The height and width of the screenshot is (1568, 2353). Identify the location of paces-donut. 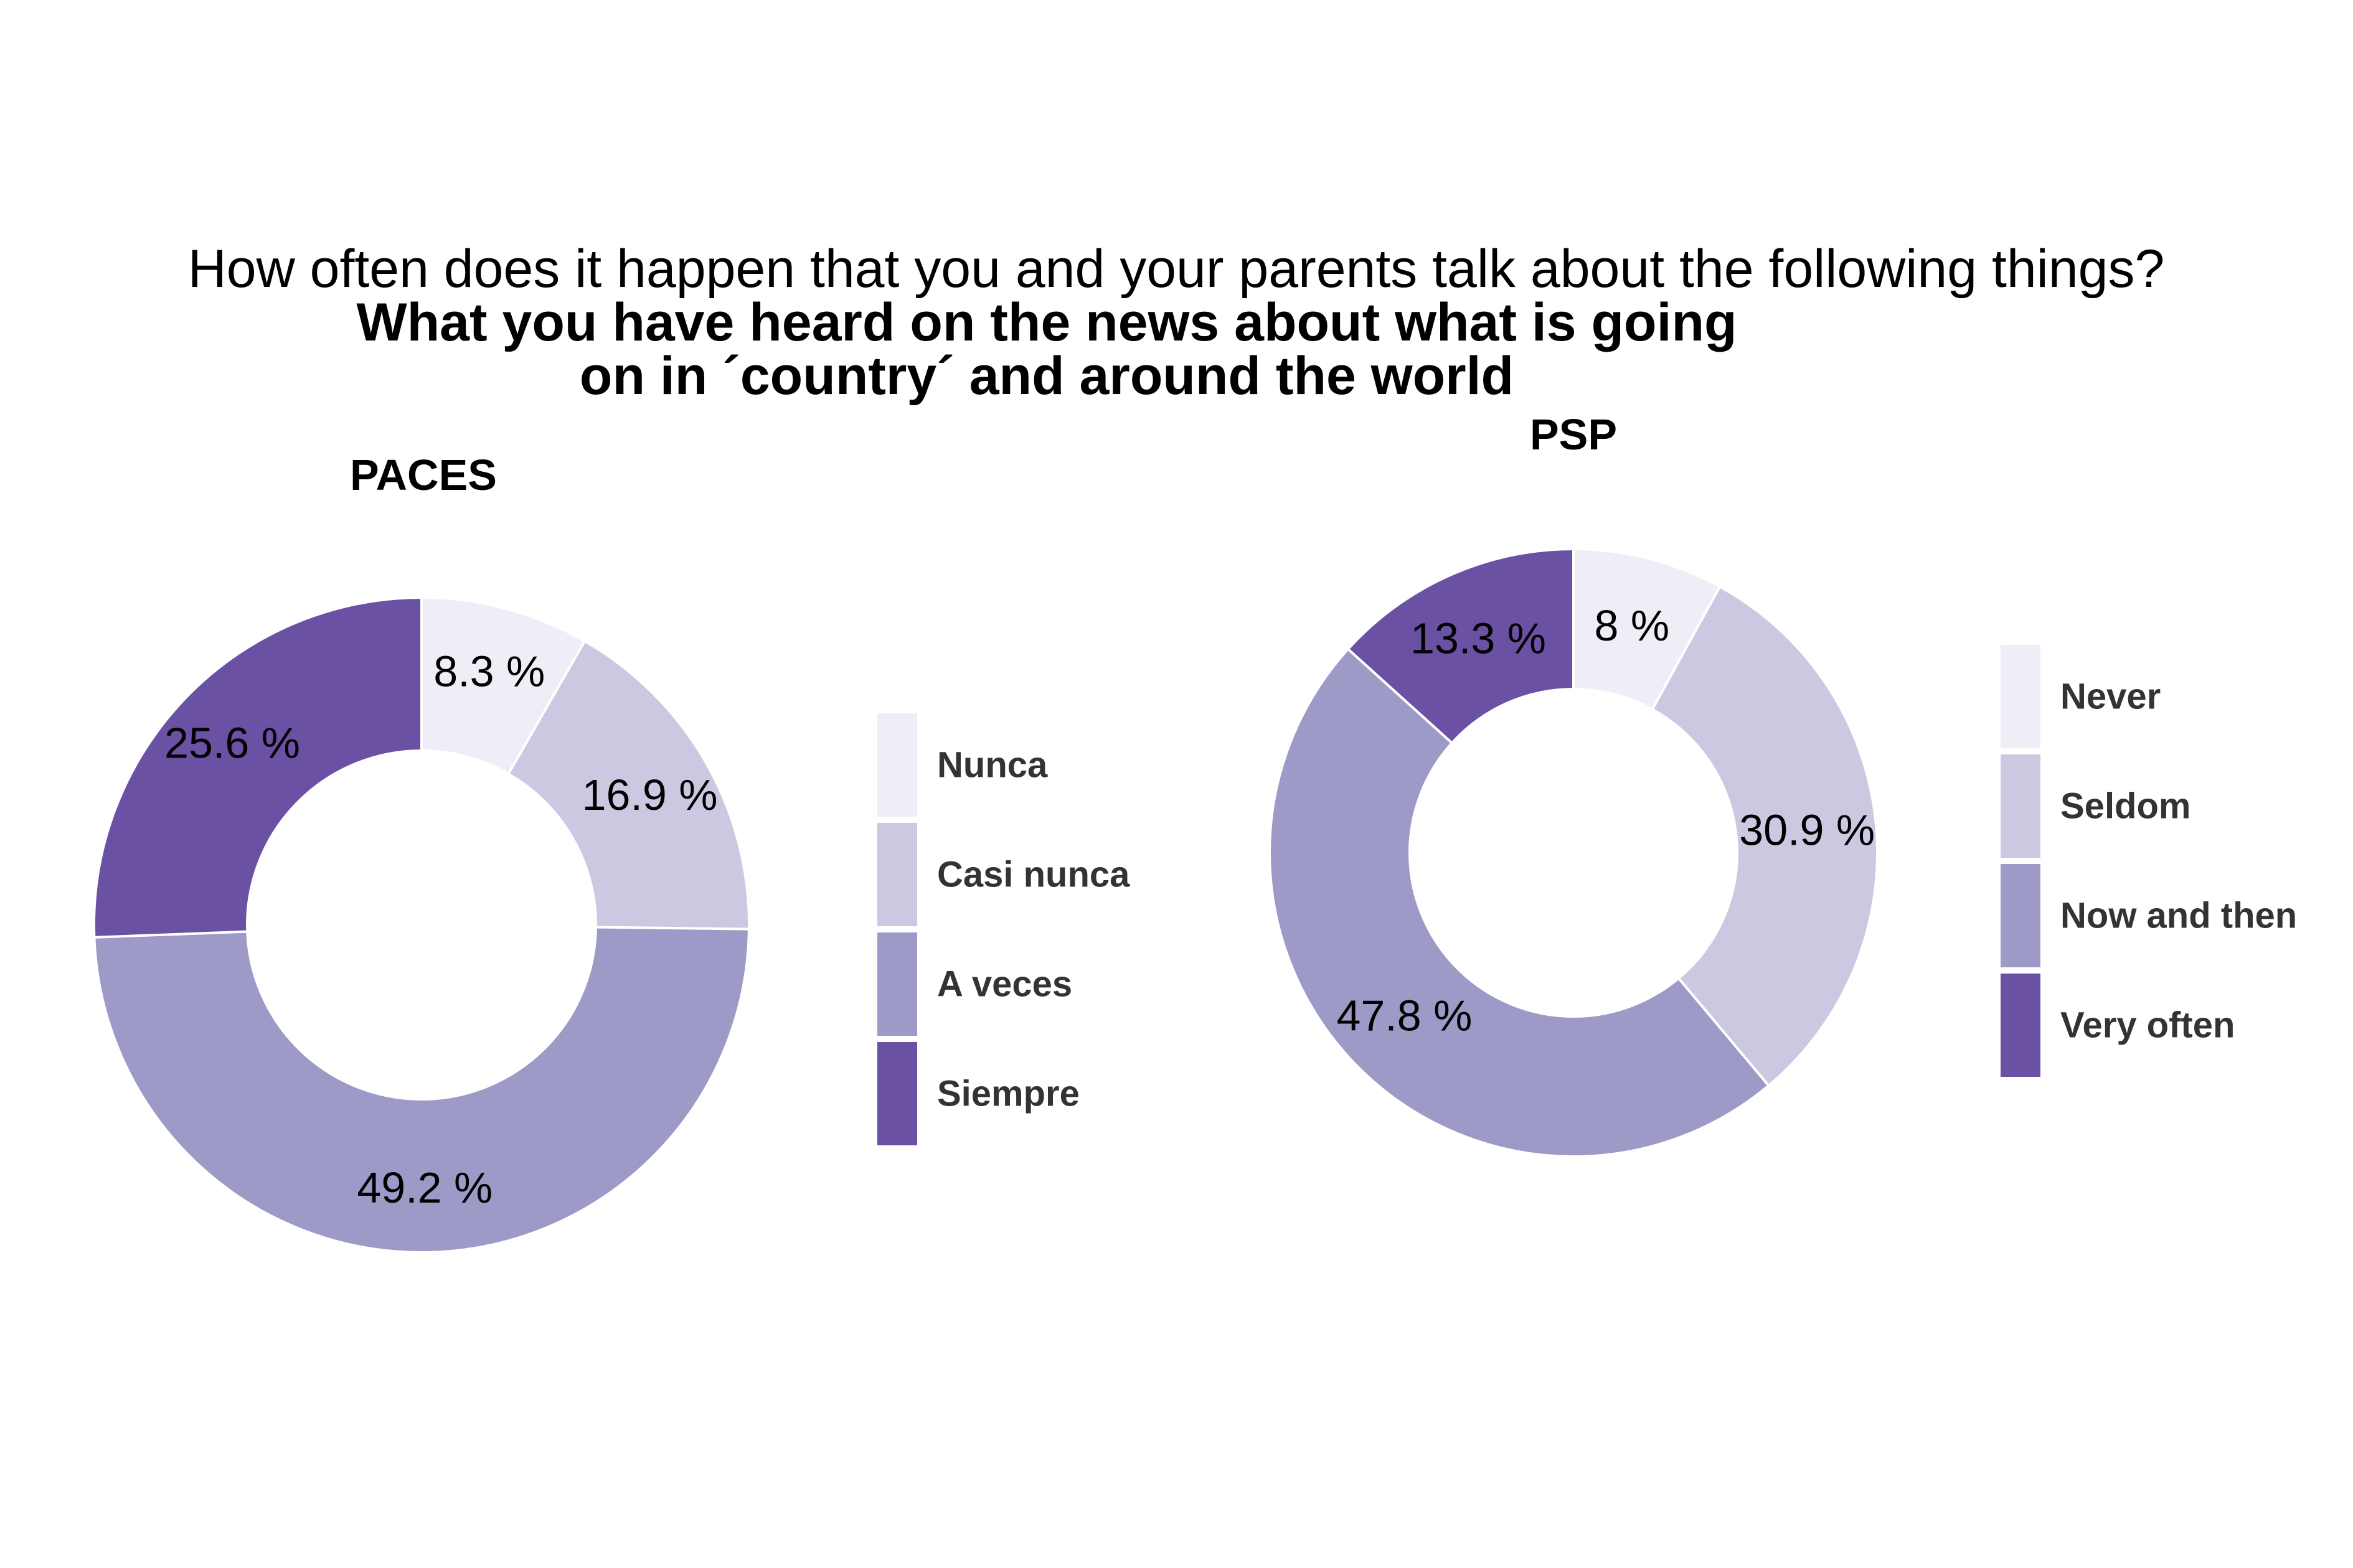
(421, 925).